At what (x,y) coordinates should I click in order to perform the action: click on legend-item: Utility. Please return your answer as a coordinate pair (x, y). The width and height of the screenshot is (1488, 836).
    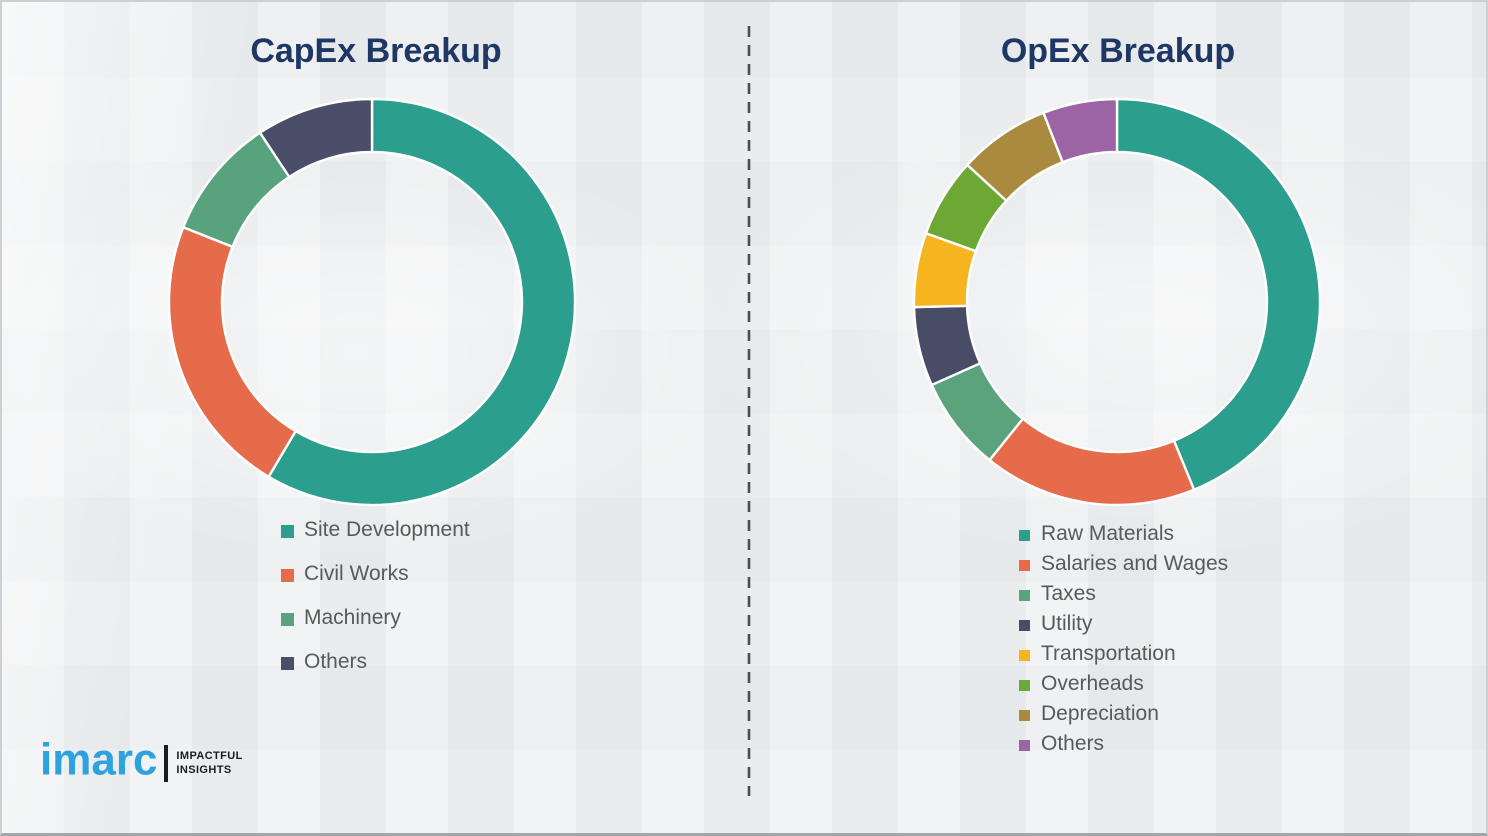
    Looking at the image, I should click on (1123, 624).